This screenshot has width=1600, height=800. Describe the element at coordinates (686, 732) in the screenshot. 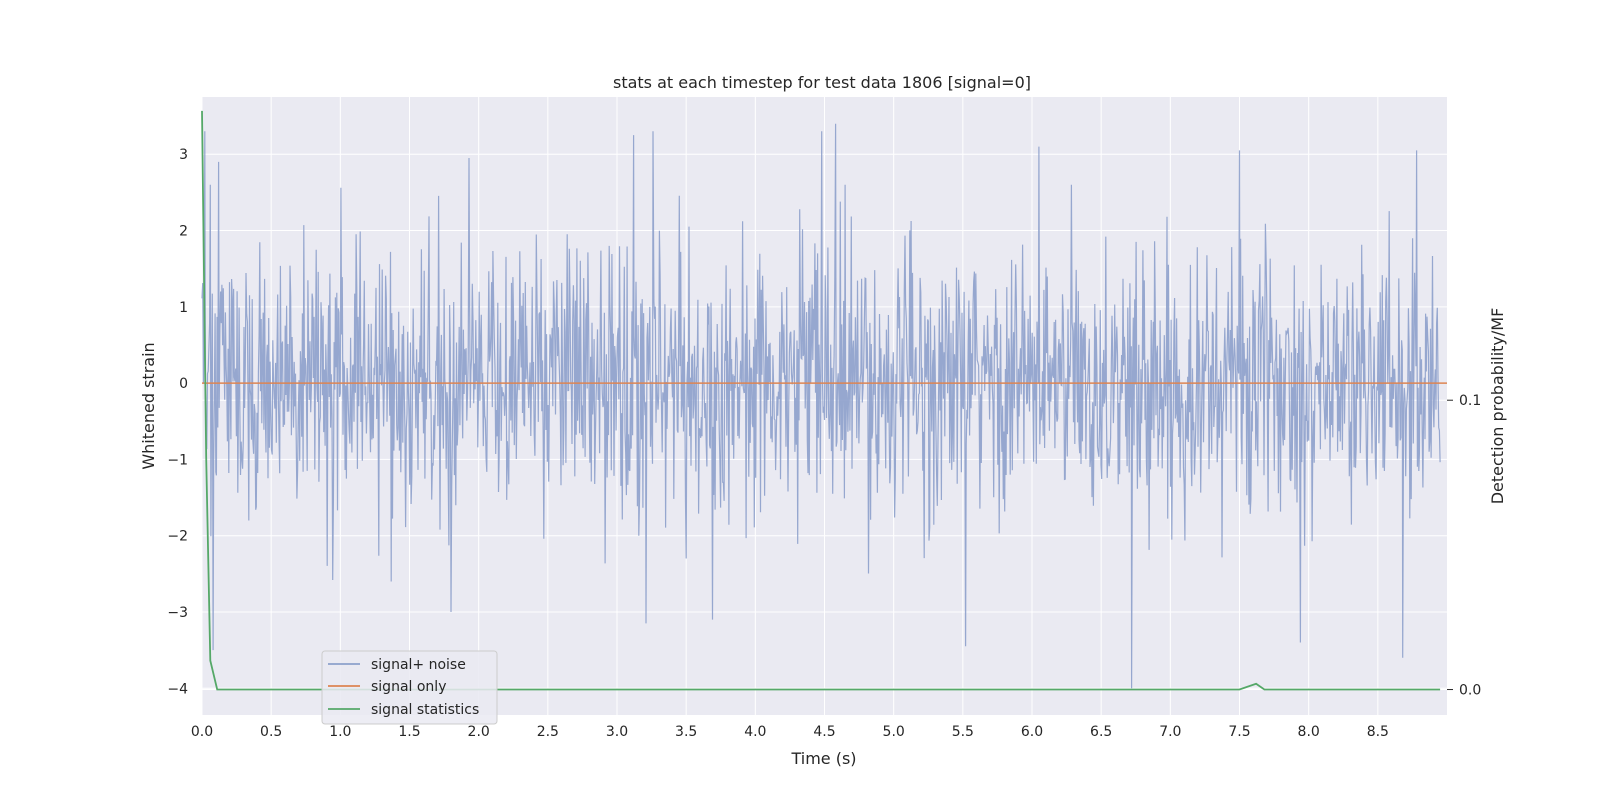

I see `x-tick-label: 3.5` at that location.